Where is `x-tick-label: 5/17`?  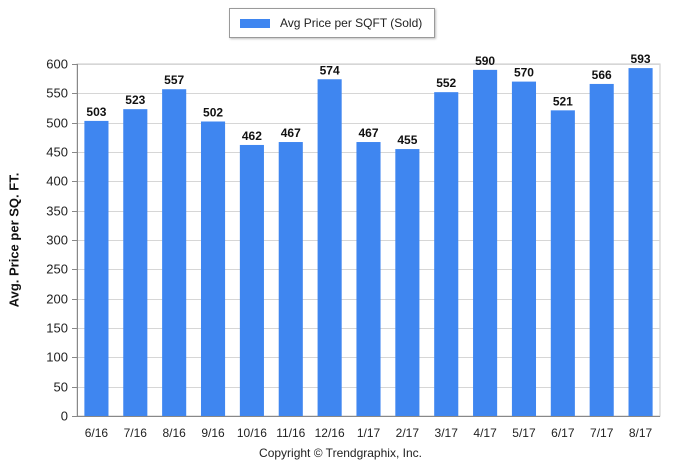
x-tick-label: 5/17 is located at coordinates (524, 433).